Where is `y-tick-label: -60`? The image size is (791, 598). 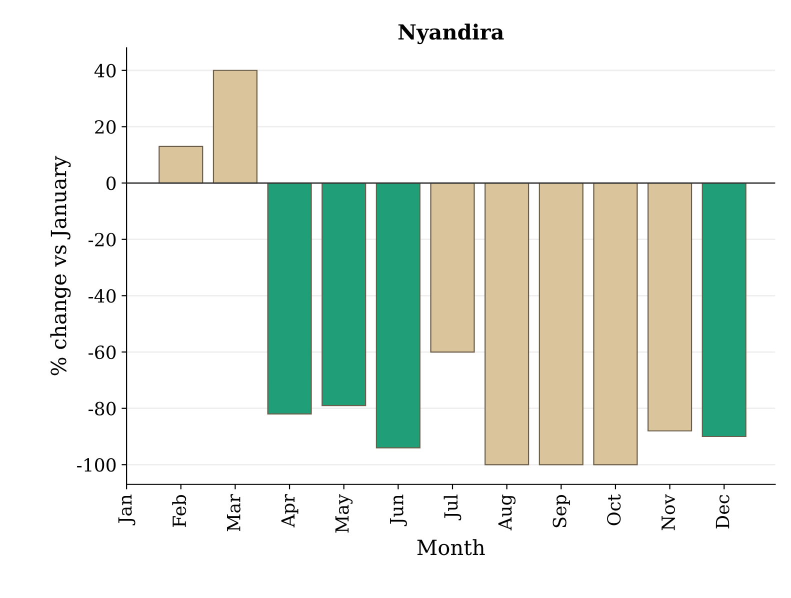
y-tick-label: -60 is located at coordinates (102, 352).